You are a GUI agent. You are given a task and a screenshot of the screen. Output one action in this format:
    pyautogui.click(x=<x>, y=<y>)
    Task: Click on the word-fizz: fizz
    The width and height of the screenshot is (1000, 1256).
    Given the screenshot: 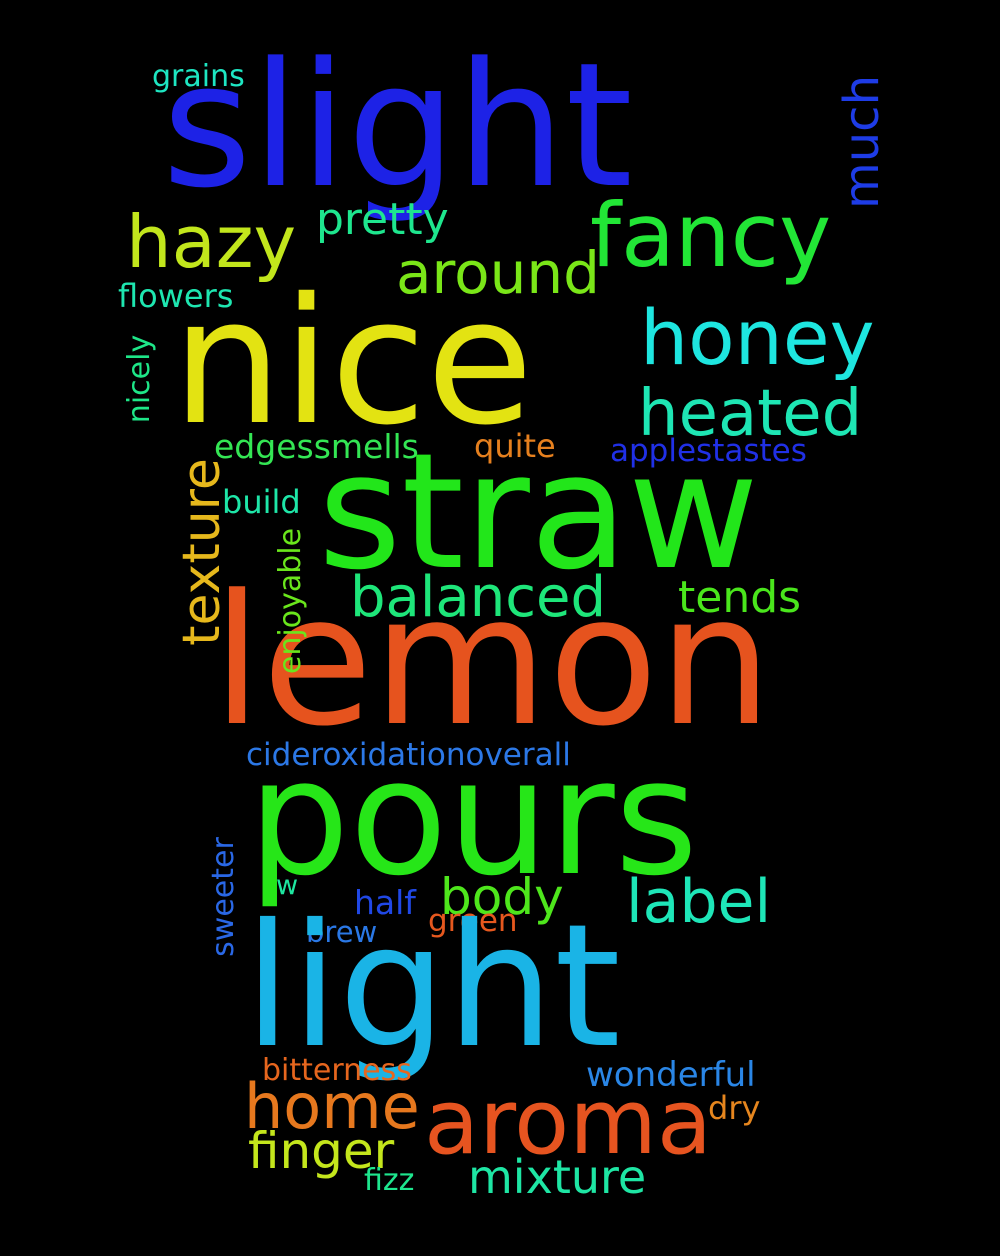 What is the action you would take?
    pyautogui.click(x=389, y=1180)
    